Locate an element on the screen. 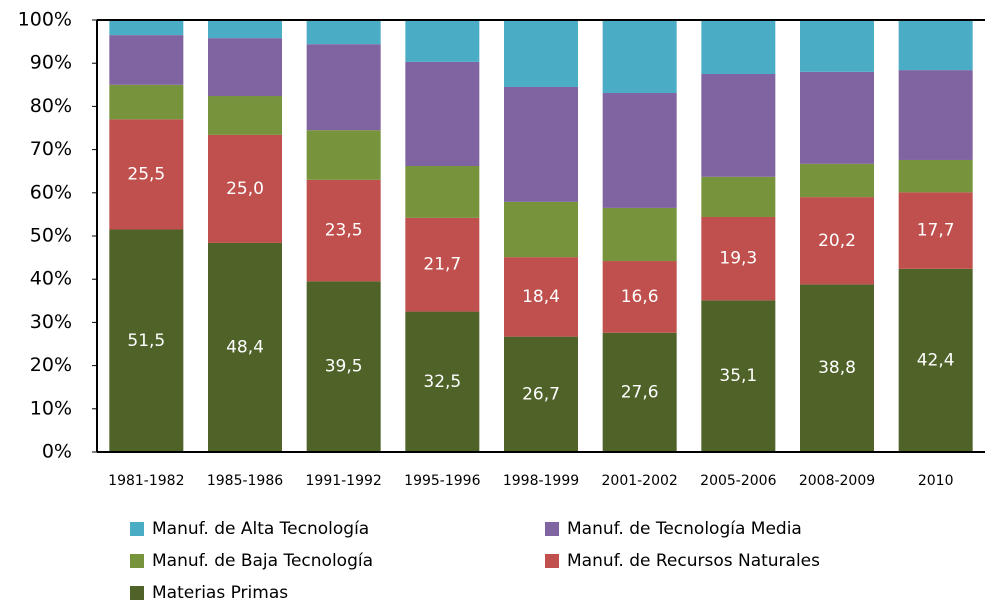 The height and width of the screenshot is (602, 989). y-tick-label: 90% is located at coordinates (51, 63).